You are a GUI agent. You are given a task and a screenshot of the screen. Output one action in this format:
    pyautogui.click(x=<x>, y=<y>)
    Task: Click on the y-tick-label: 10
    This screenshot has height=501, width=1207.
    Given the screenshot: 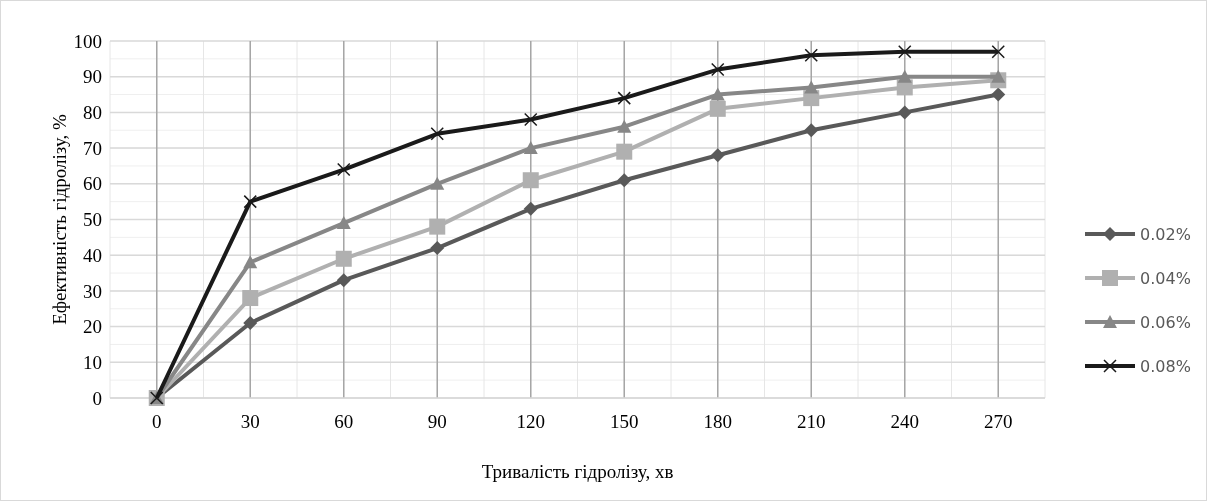 What is the action you would take?
    pyautogui.click(x=92, y=362)
    